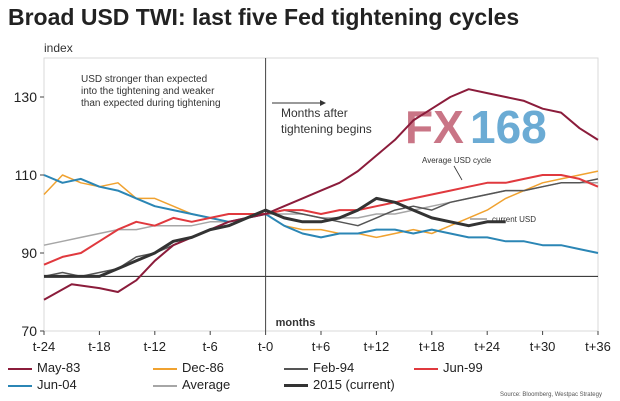 The image size is (620, 401). Describe the element at coordinates (323, 103) in the screenshot. I see `months-after-arrowhead` at that location.